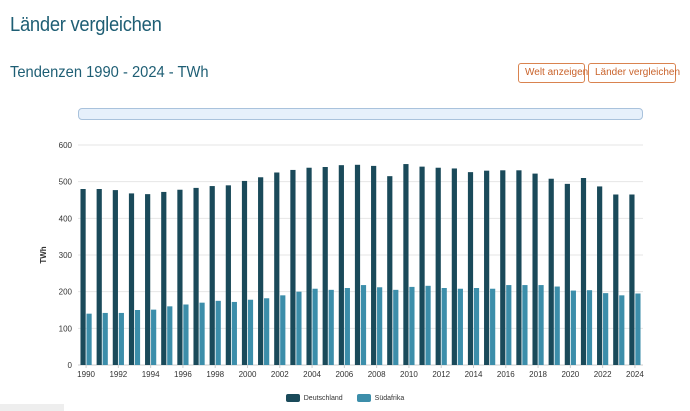  Describe the element at coordinates (538, 374) in the screenshot. I see `x-tick-label: 2018` at that location.